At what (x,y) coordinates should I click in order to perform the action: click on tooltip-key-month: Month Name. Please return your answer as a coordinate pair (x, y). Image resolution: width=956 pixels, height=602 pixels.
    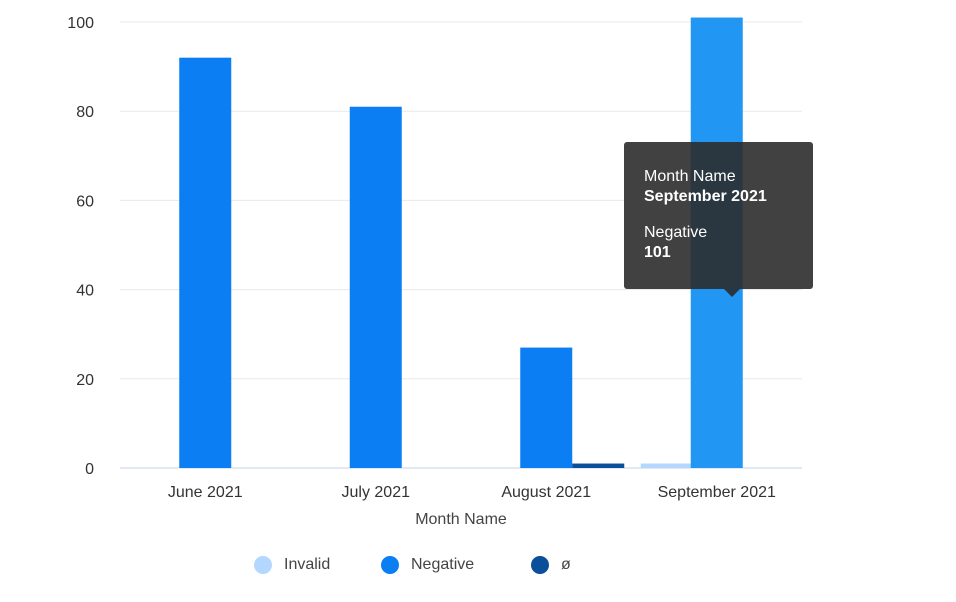
    Looking at the image, I should click on (690, 176).